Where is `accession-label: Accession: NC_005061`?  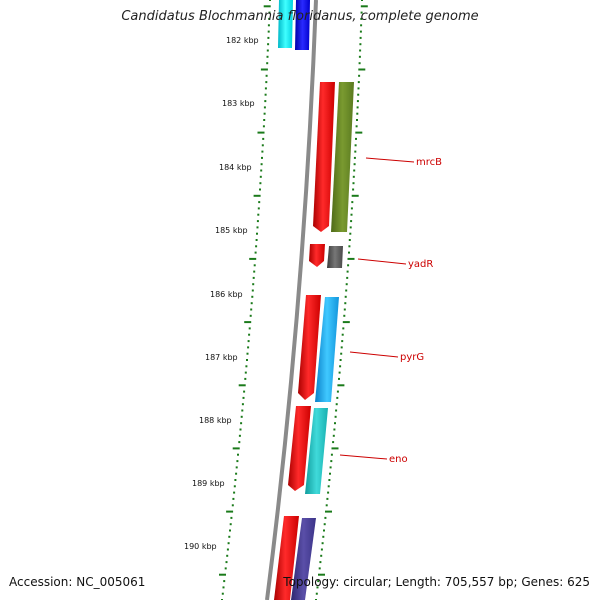 accession-label: Accession: NC_005061 is located at coordinates (77, 582).